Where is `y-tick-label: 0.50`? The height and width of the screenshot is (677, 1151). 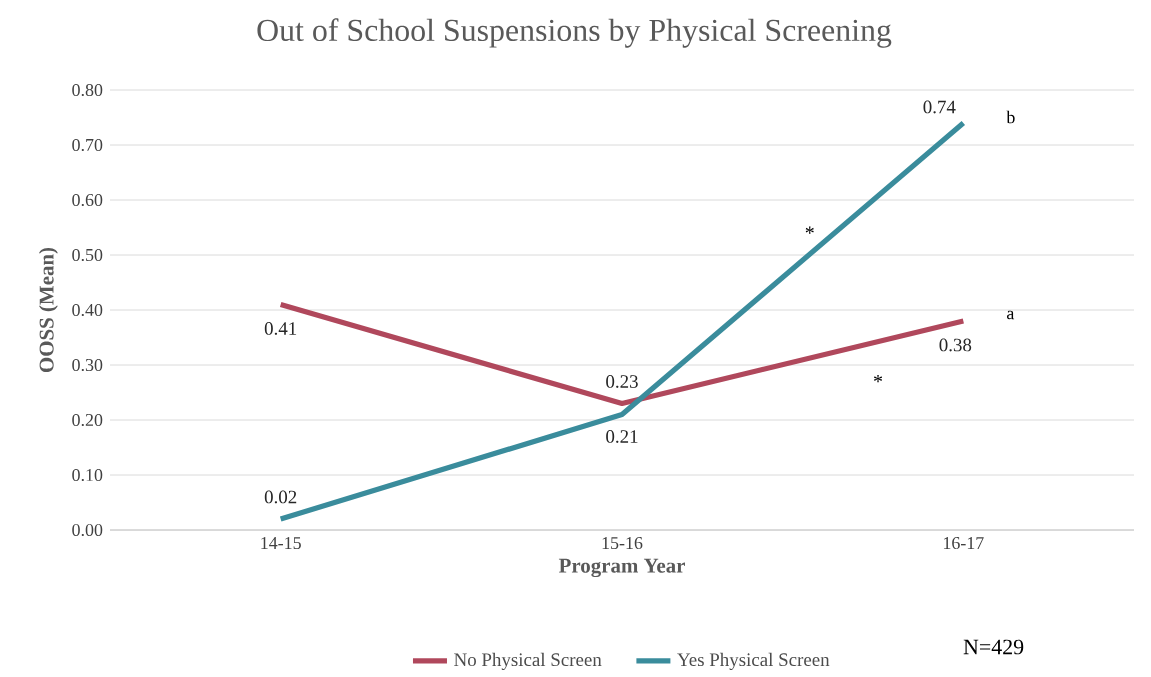
y-tick-label: 0.50 is located at coordinates (87, 255).